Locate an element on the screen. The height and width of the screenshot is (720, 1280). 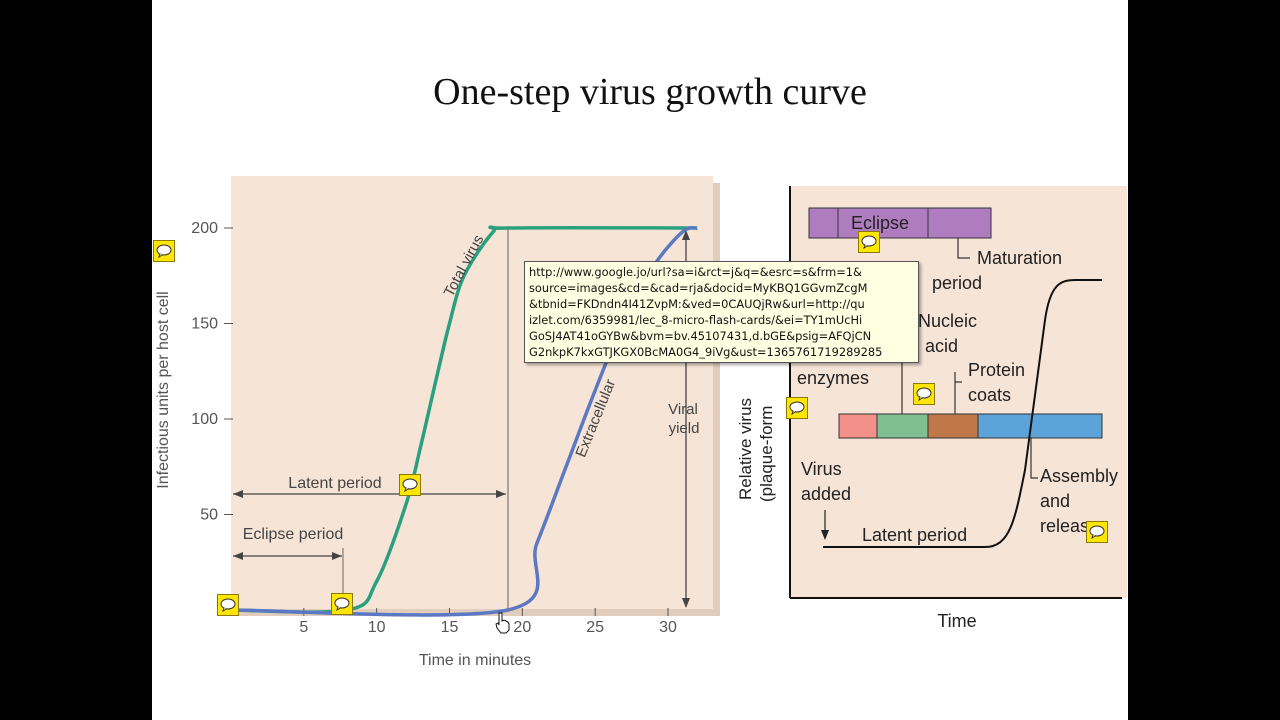
diagram-y-axis-label: Relative virus is located at coordinates (745, 449).